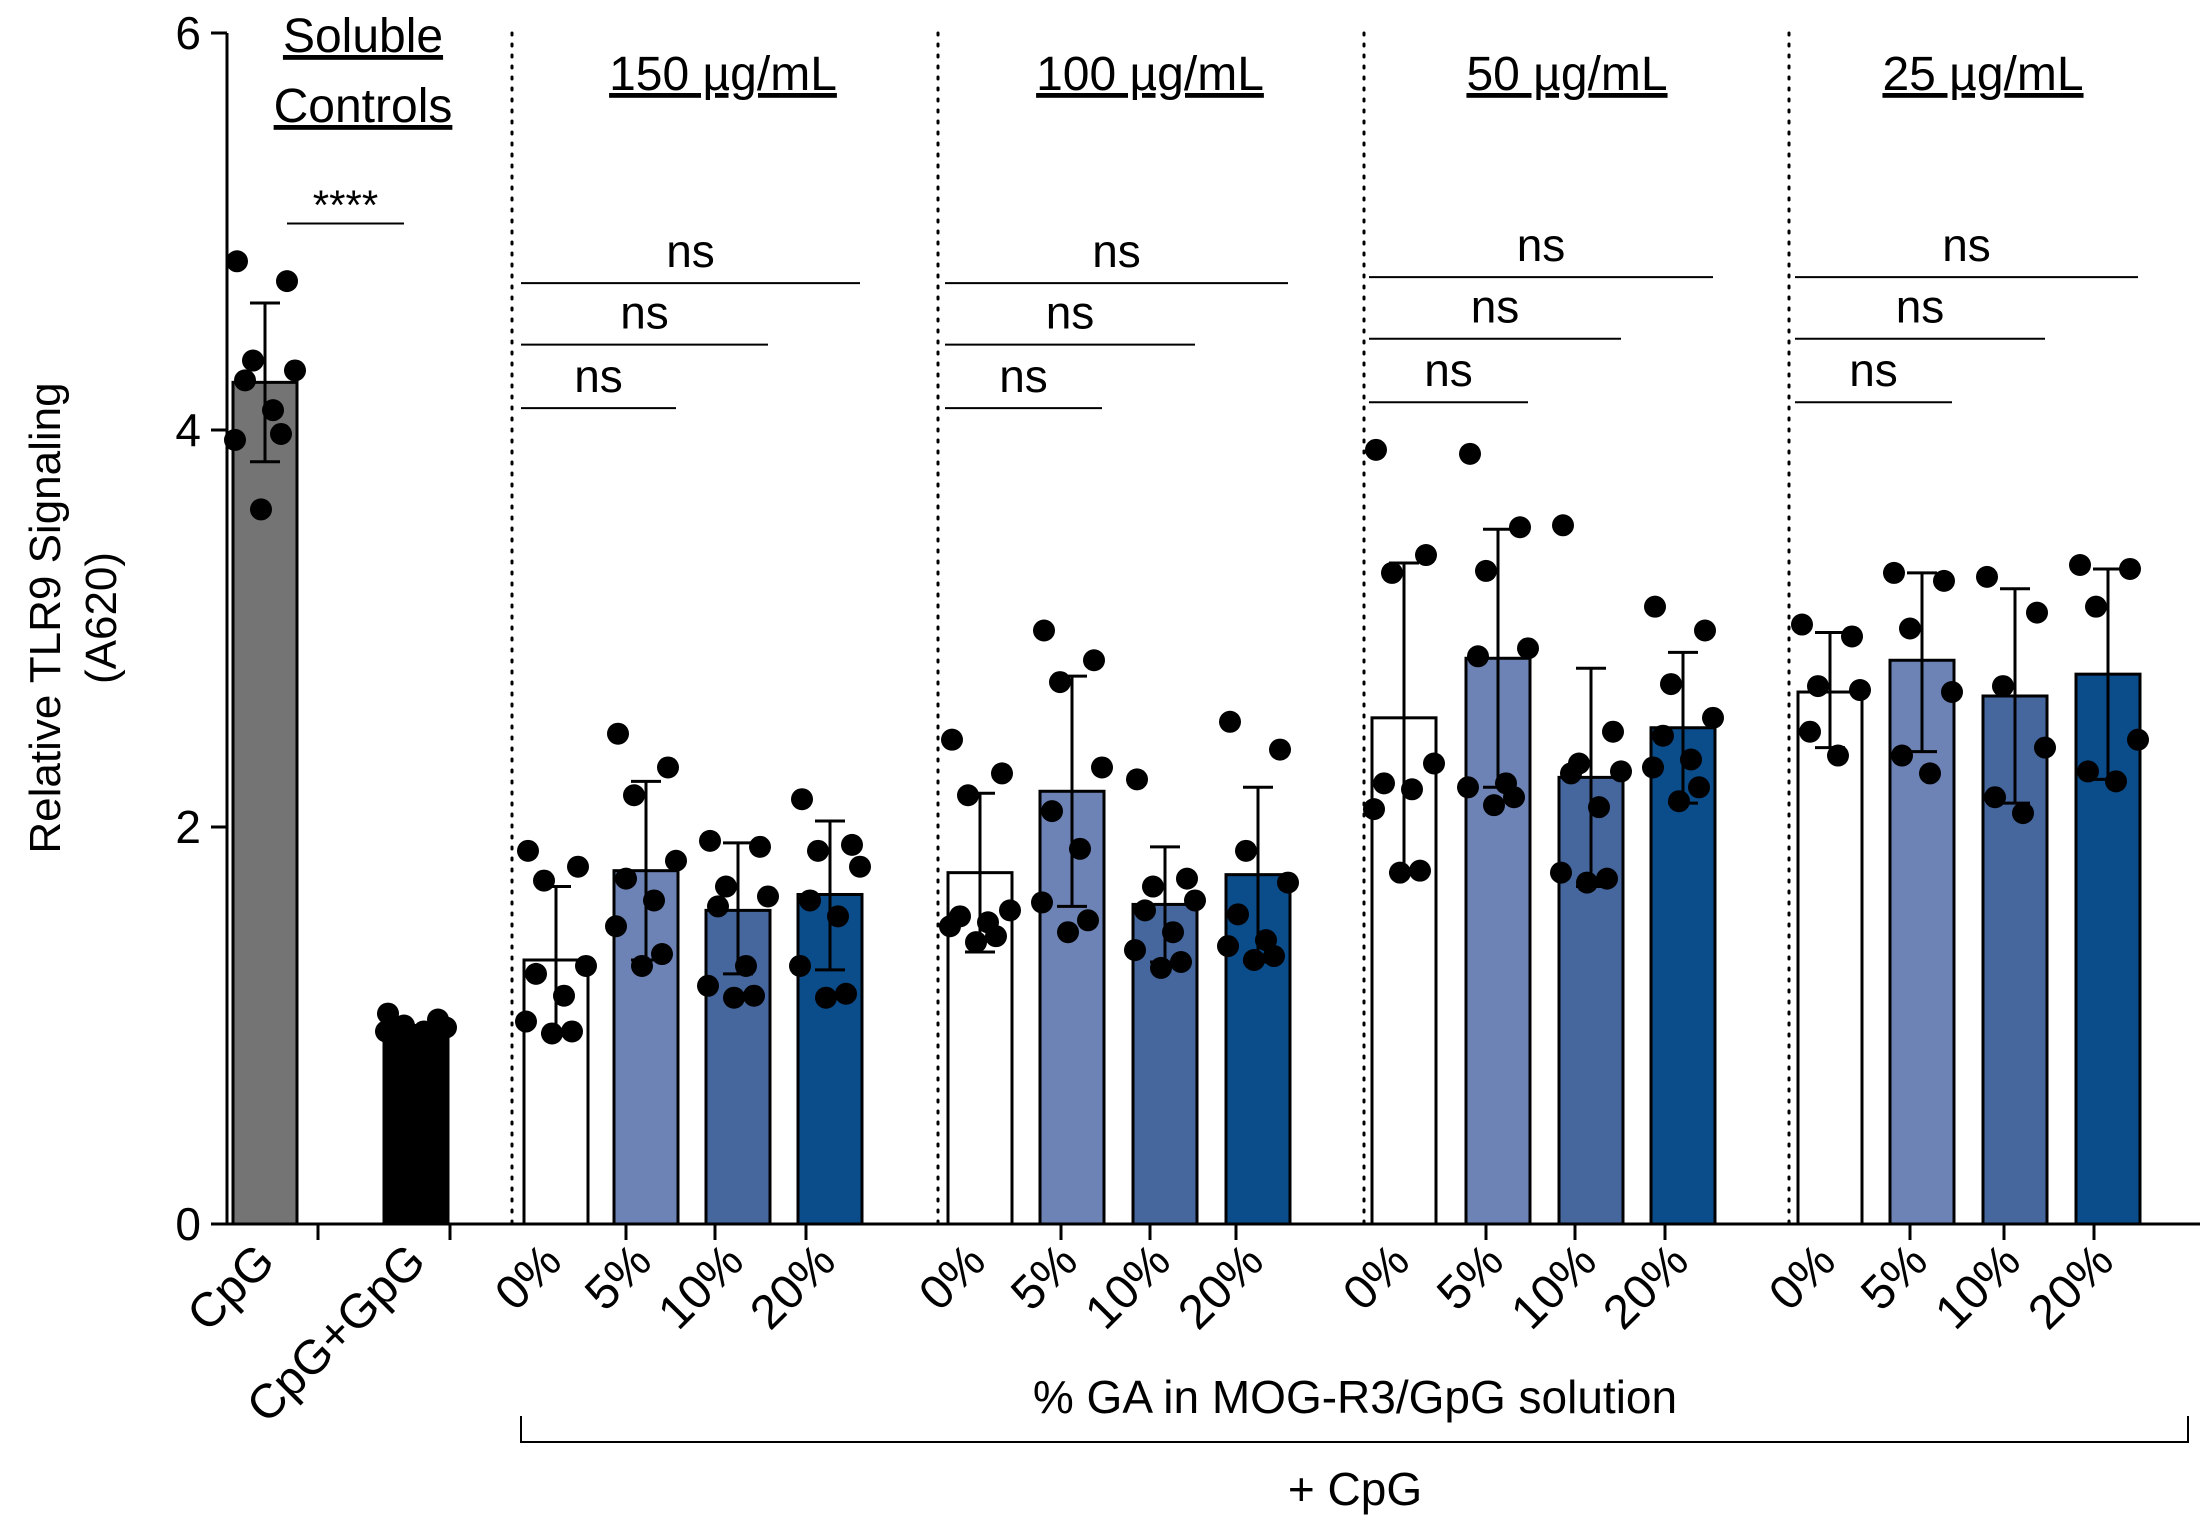  What do you see at coordinates (188, 430) in the screenshot?
I see `y-tick-label: 4` at bounding box center [188, 430].